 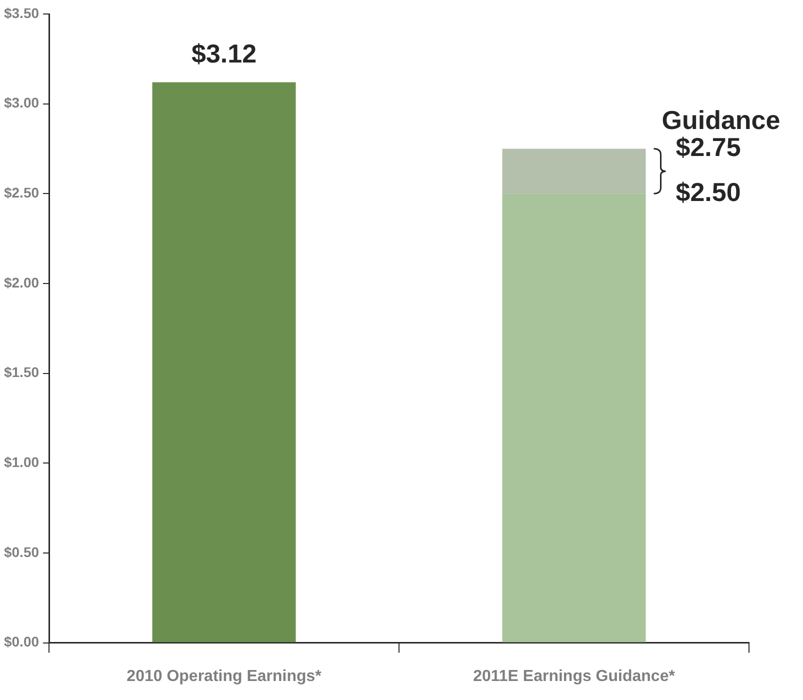 What do you see at coordinates (22, 372) in the screenshot?
I see `y-tick-label: $1.50` at bounding box center [22, 372].